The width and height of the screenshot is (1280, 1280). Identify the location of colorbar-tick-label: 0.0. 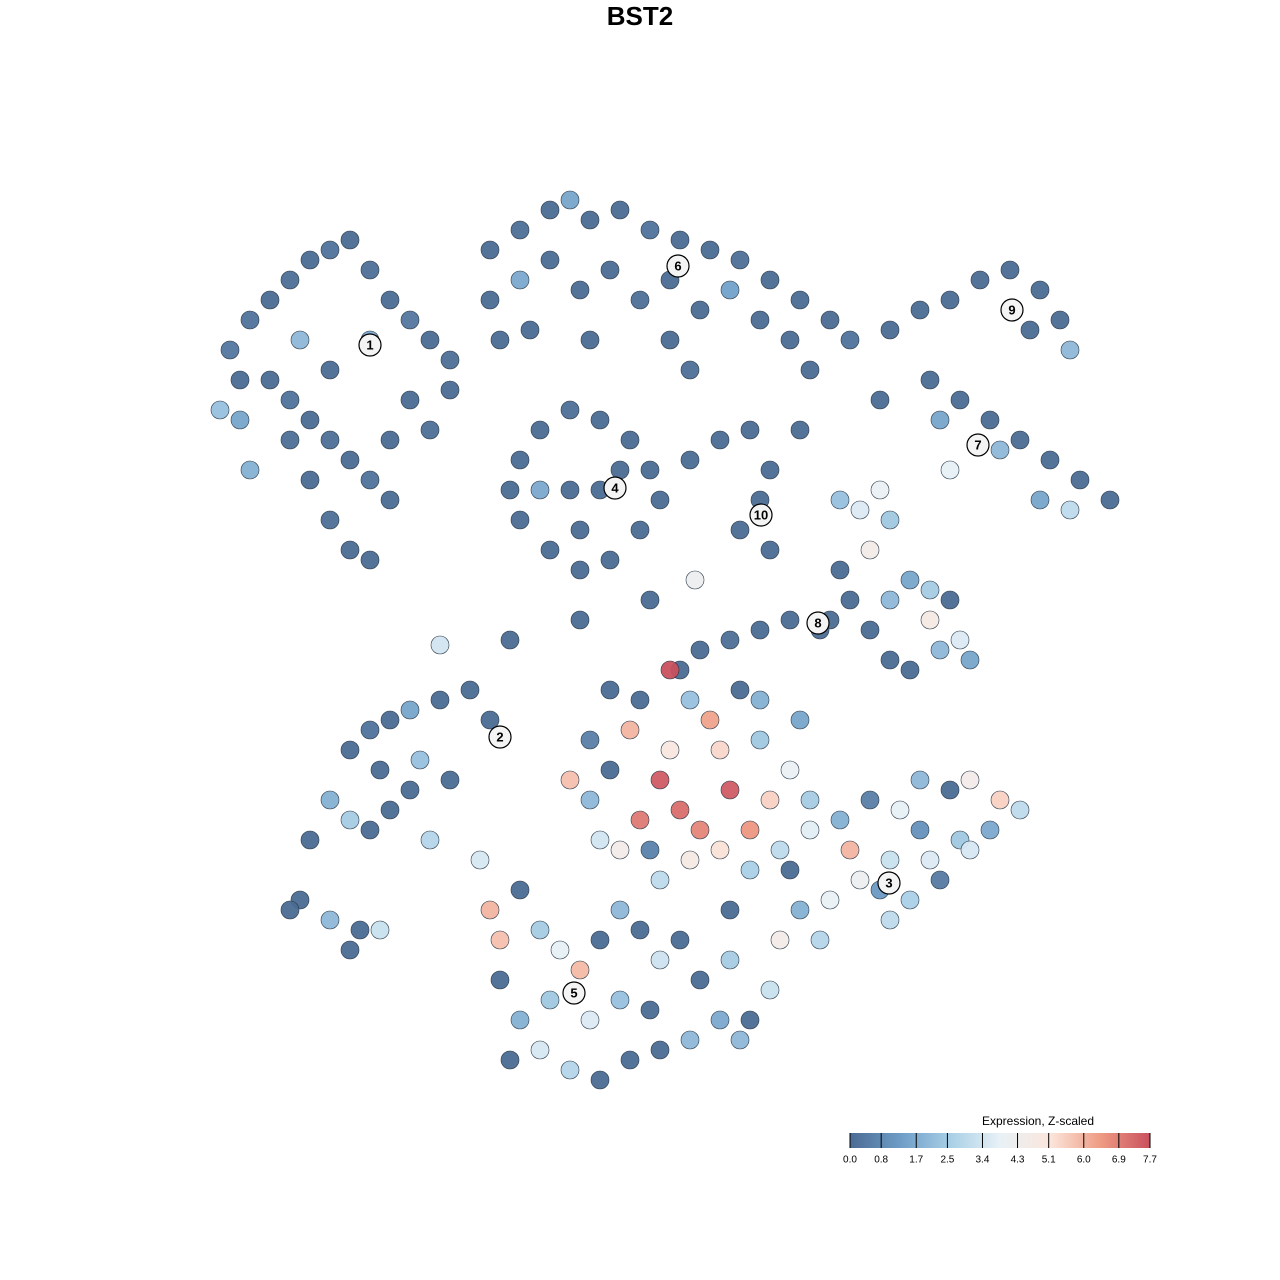
(850, 1160).